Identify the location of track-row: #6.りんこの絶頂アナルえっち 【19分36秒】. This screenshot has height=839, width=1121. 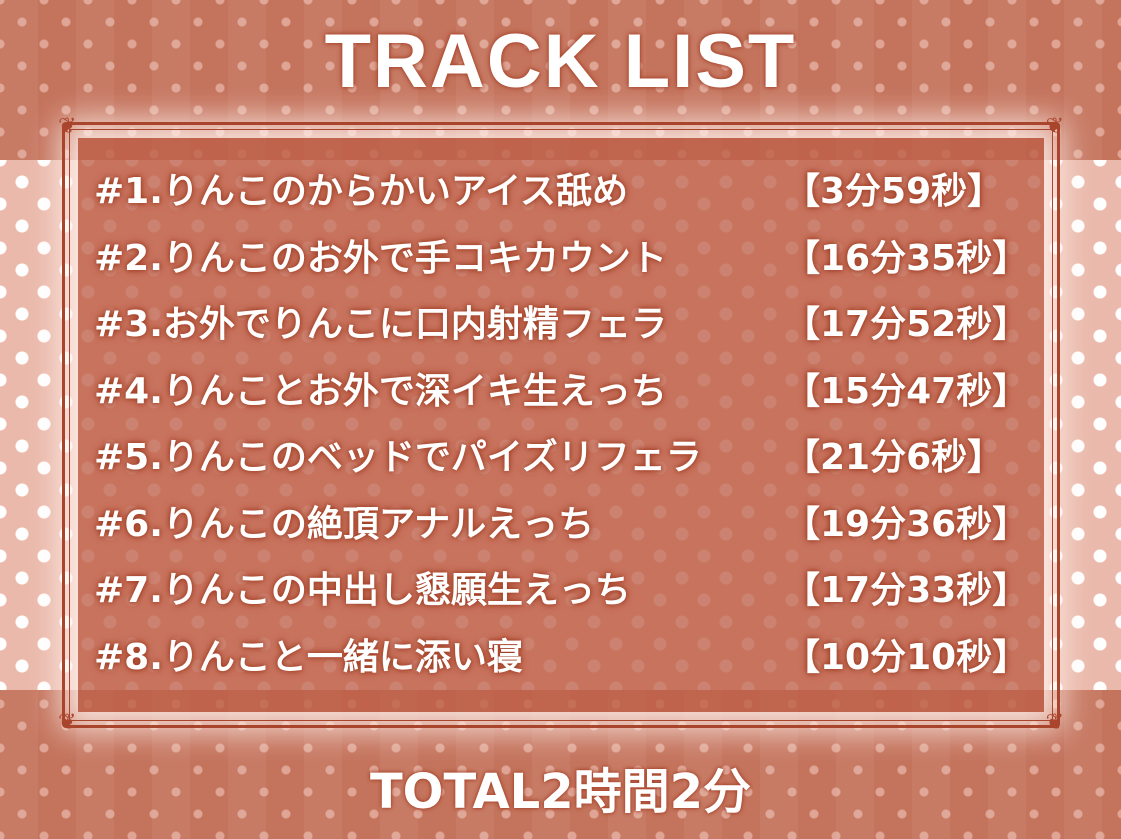
(564, 525).